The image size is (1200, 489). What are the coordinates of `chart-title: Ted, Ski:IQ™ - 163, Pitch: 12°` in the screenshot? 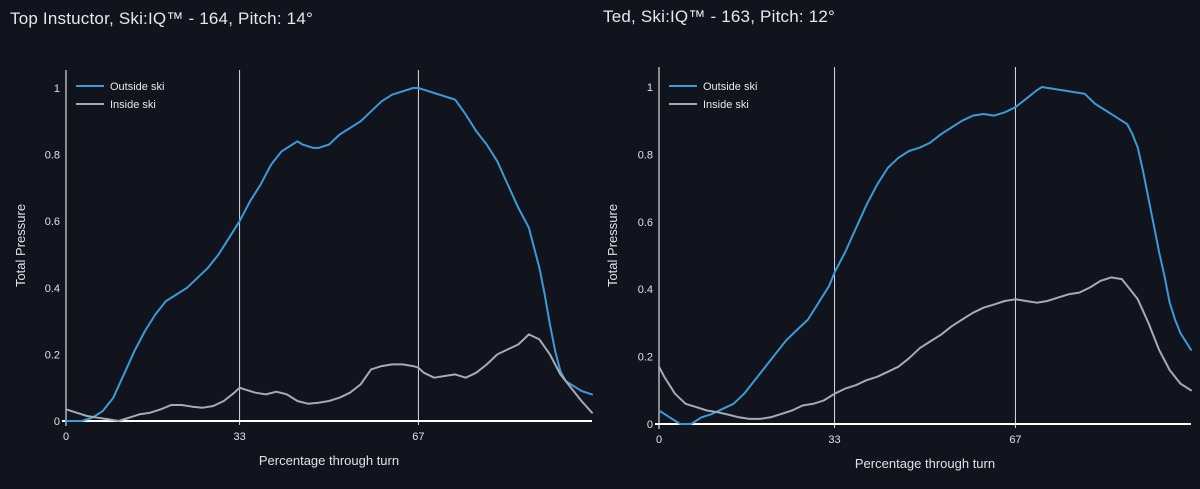 It's located at (719, 16).